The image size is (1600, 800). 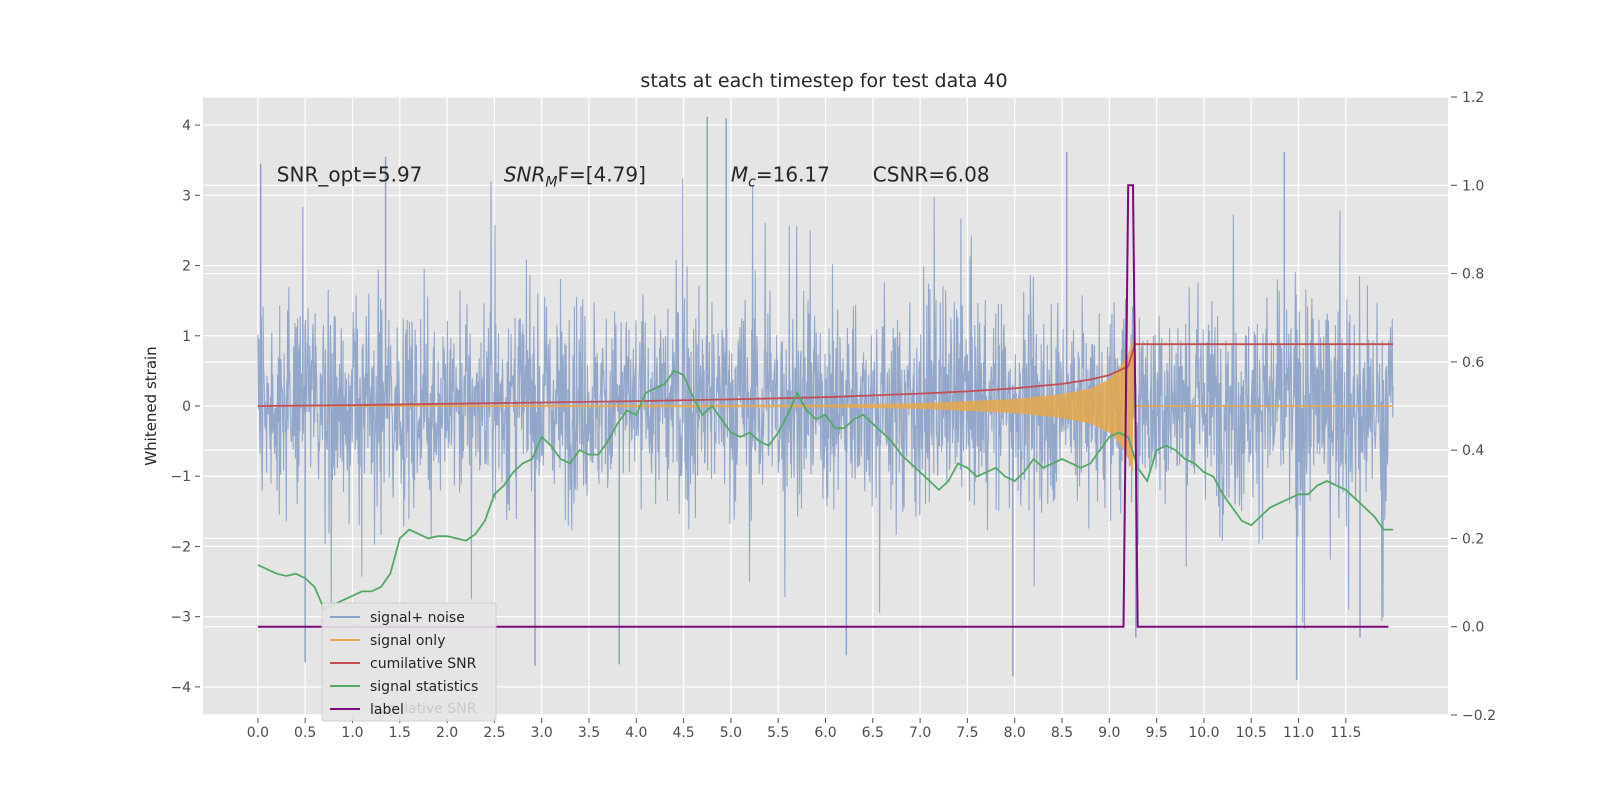 What do you see at coordinates (780, 176) in the screenshot?
I see `stat-annotation: Mc=16.17` at bounding box center [780, 176].